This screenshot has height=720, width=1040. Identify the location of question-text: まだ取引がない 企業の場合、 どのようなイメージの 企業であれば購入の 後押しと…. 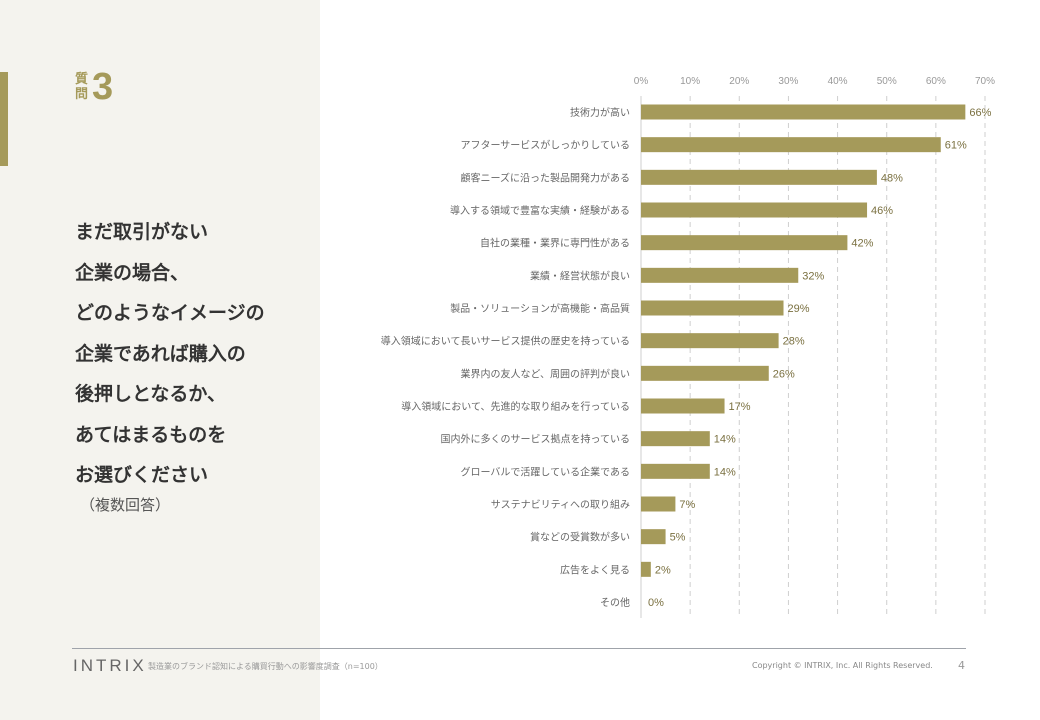
(170, 354).